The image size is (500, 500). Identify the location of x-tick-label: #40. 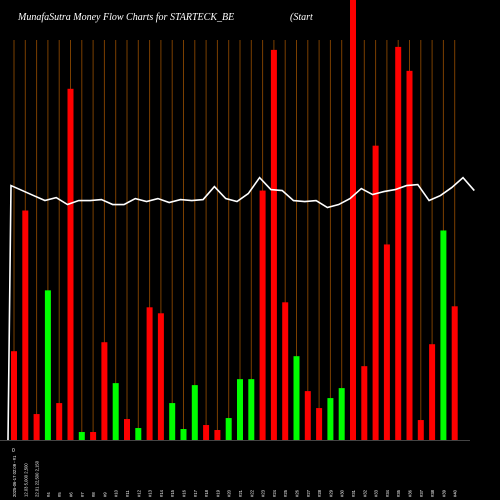
(455, 493).